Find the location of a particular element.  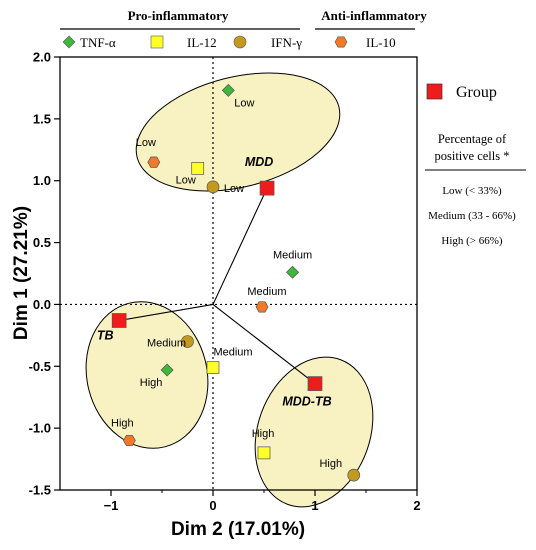

x-tick-label: 1 is located at coordinates (314, 505).